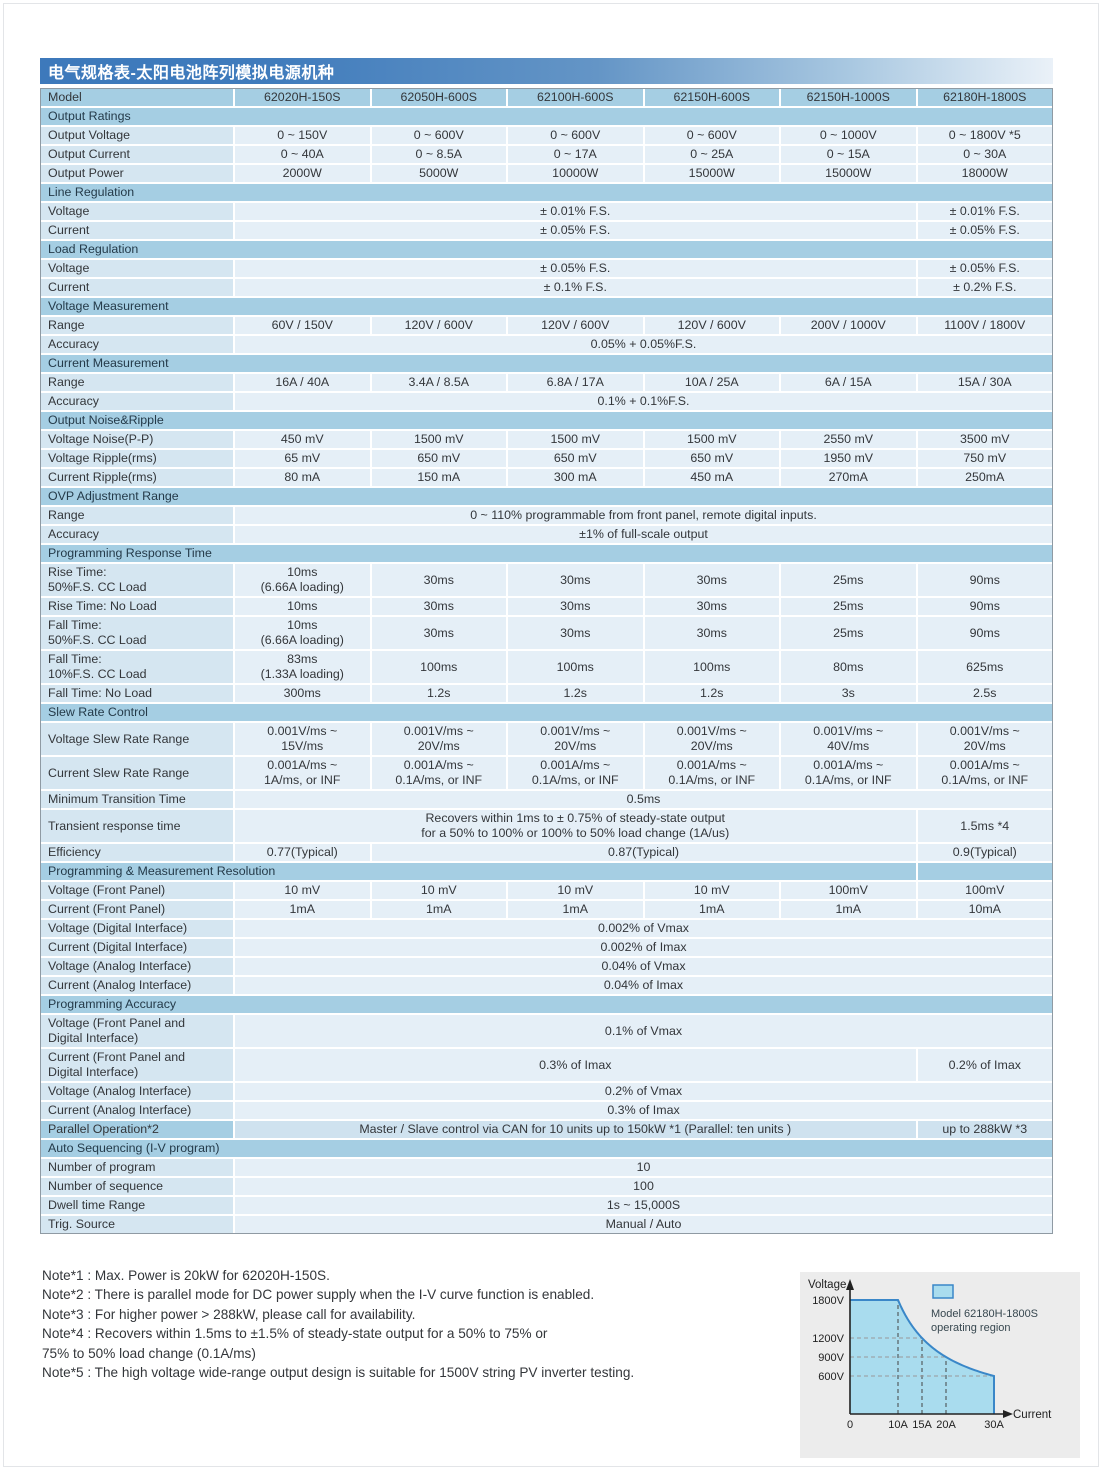 The width and height of the screenshot is (1102, 1470). What do you see at coordinates (711, 477) in the screenshot?
I see `value-cell: 450 mA` at bounding box center [711, 477].